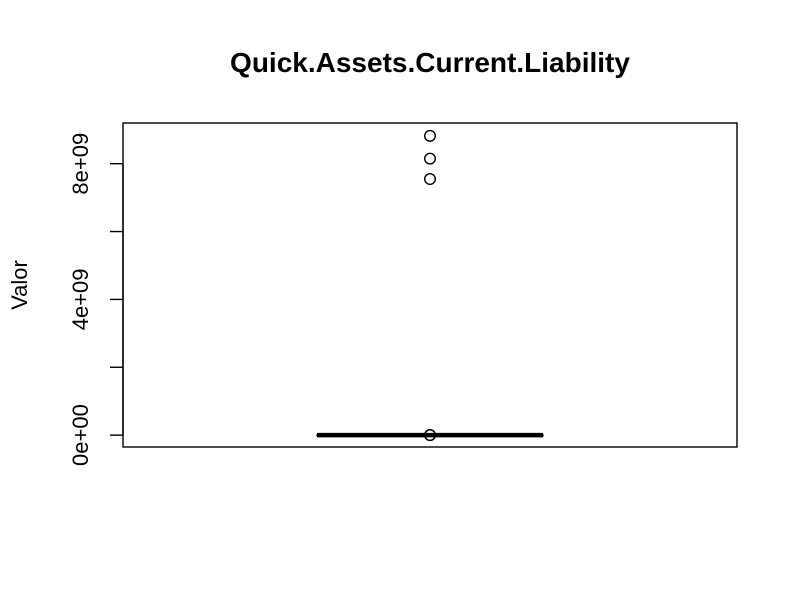  What do you see at coordinates (430, 62) in the screenshot?
I see `chart-title: Quick.Assets.Current.Liability` at bounding box center [430, 62].